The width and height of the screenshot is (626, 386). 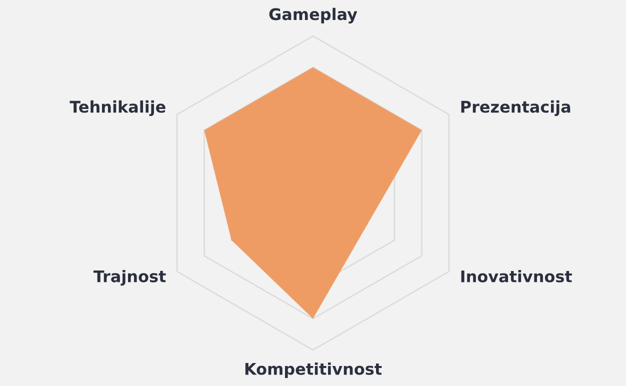 I want to click on spoke-label: Kompetitivnost, so click(x=313, y=370).